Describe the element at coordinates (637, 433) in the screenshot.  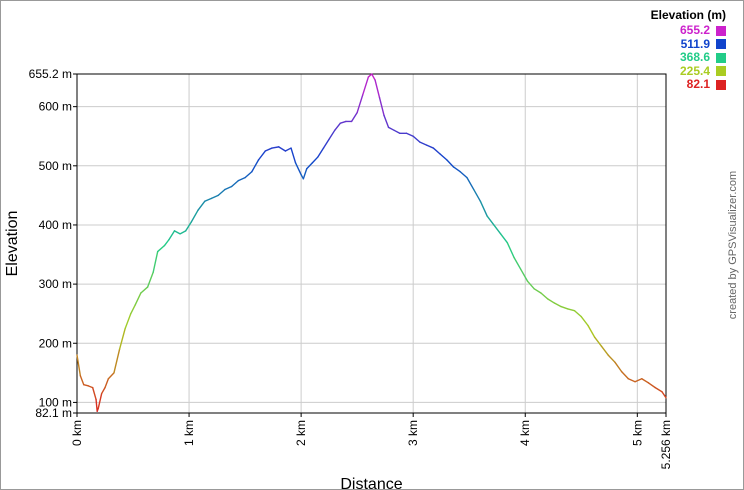
I see `x-tick-label: 5 km` at that location.